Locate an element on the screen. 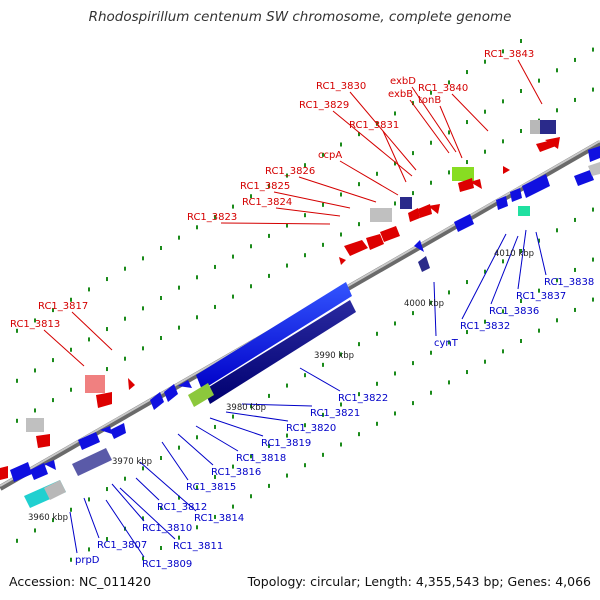 The image size is (600, 600). forward-gene-label: RC1_3829 is located at coordinates (324, 105).